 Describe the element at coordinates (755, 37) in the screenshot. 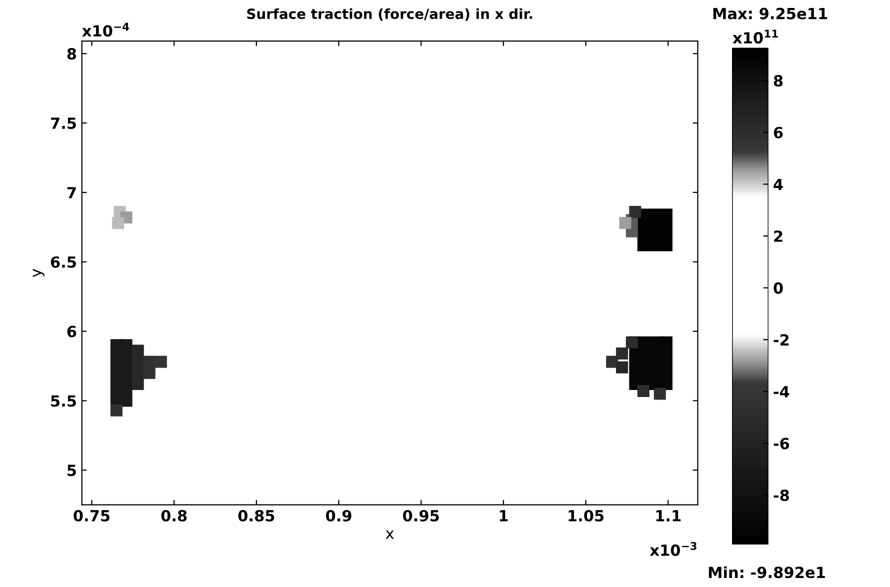

I see `text: x10$^{11}$` at that location.